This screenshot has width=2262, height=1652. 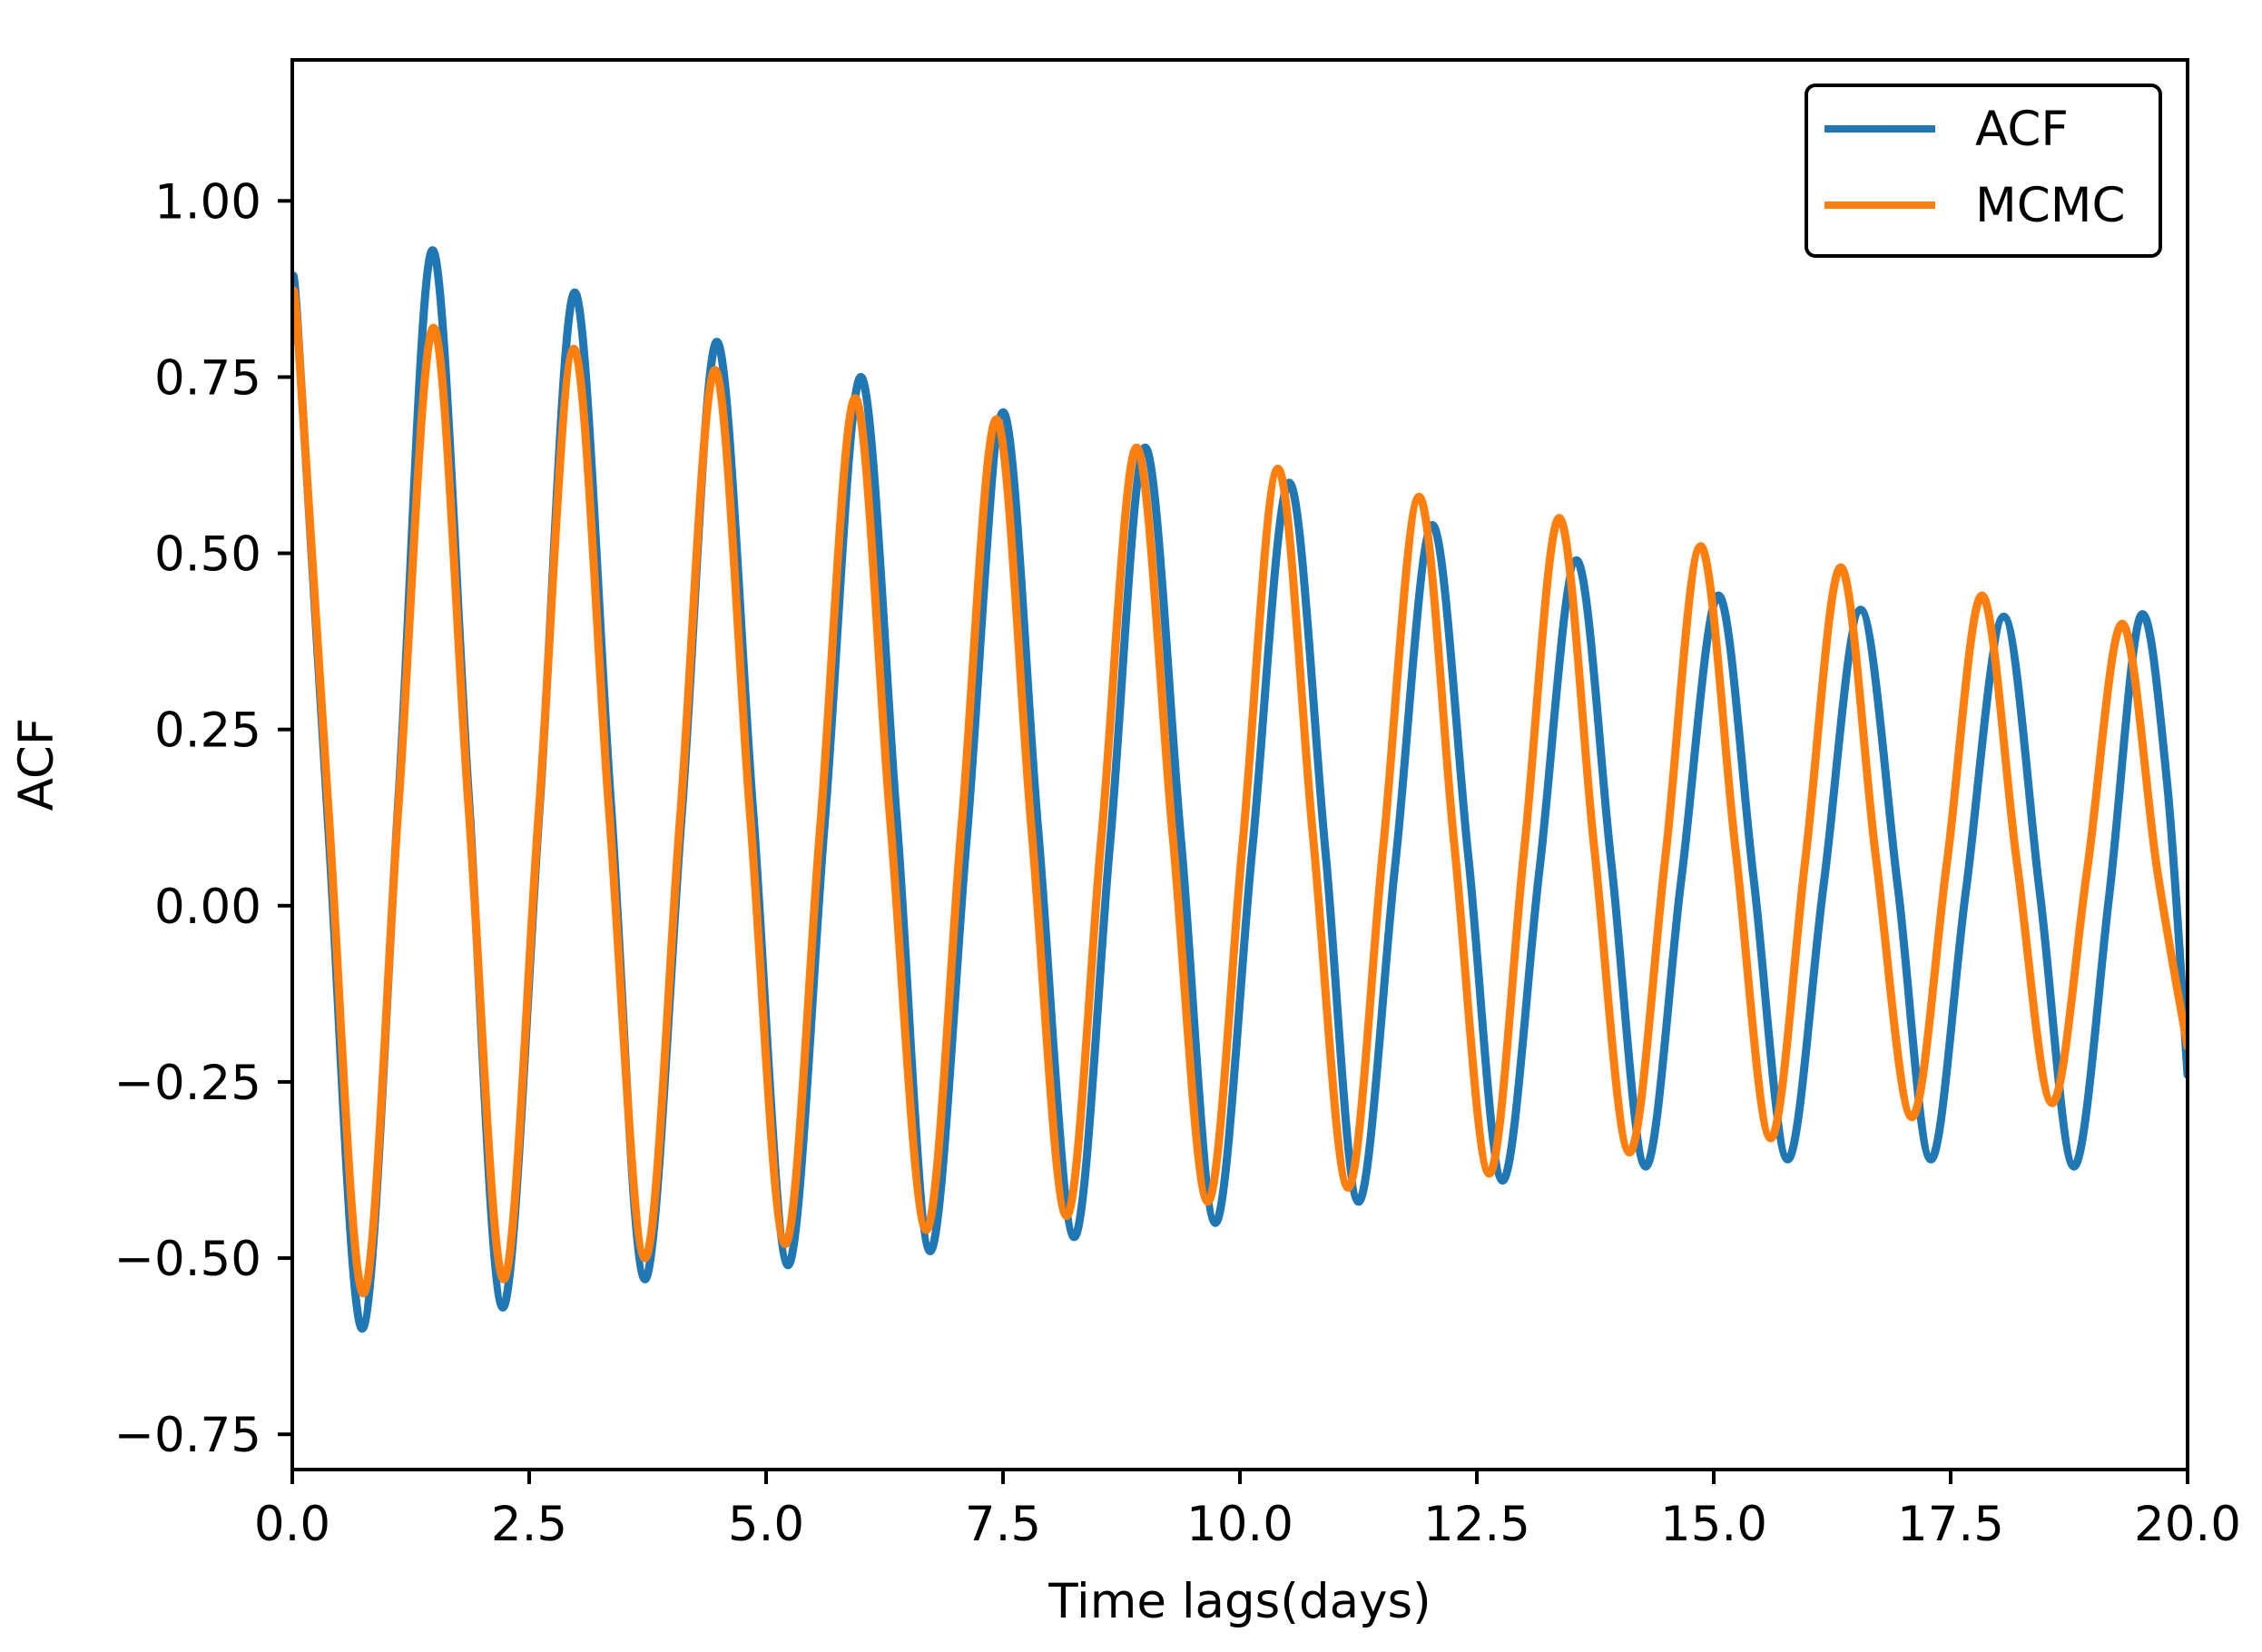 What do you see at coordinates (1713, 1524) in the screenshot?
I see `x-tick-label: 15.0` at bounding box center [1713, 1524].